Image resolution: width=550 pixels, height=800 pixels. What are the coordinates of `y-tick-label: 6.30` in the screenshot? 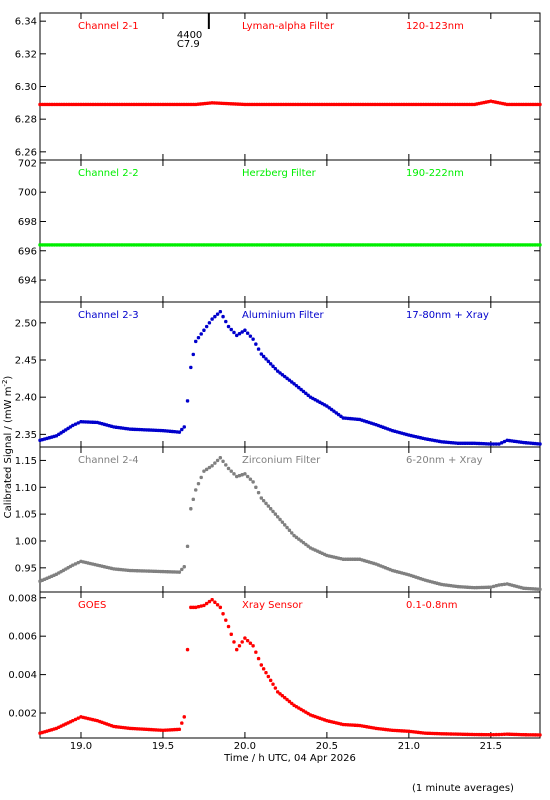 It's located at (26, 87).